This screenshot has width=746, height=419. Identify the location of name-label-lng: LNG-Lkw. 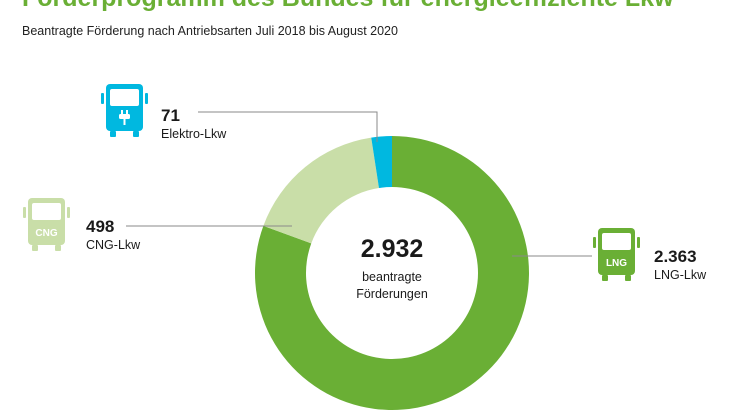
(680, 275).